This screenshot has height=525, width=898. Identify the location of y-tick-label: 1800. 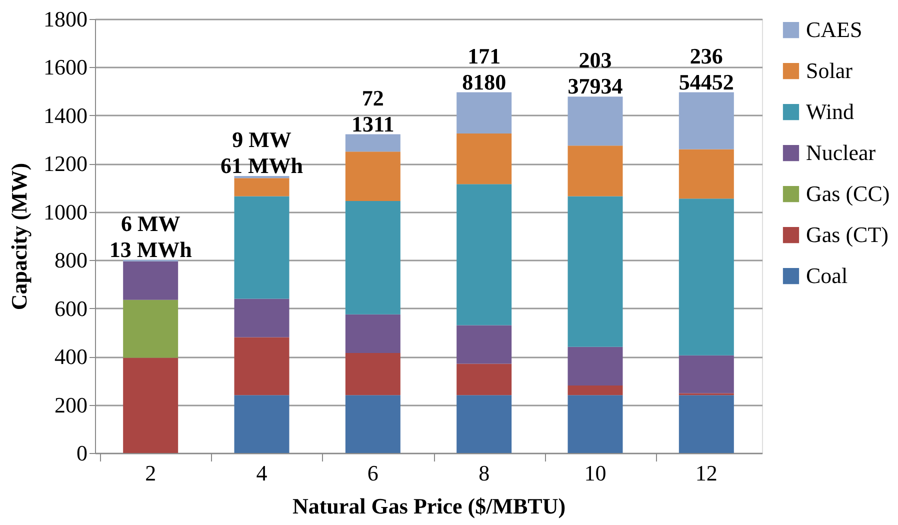
(66, 19).